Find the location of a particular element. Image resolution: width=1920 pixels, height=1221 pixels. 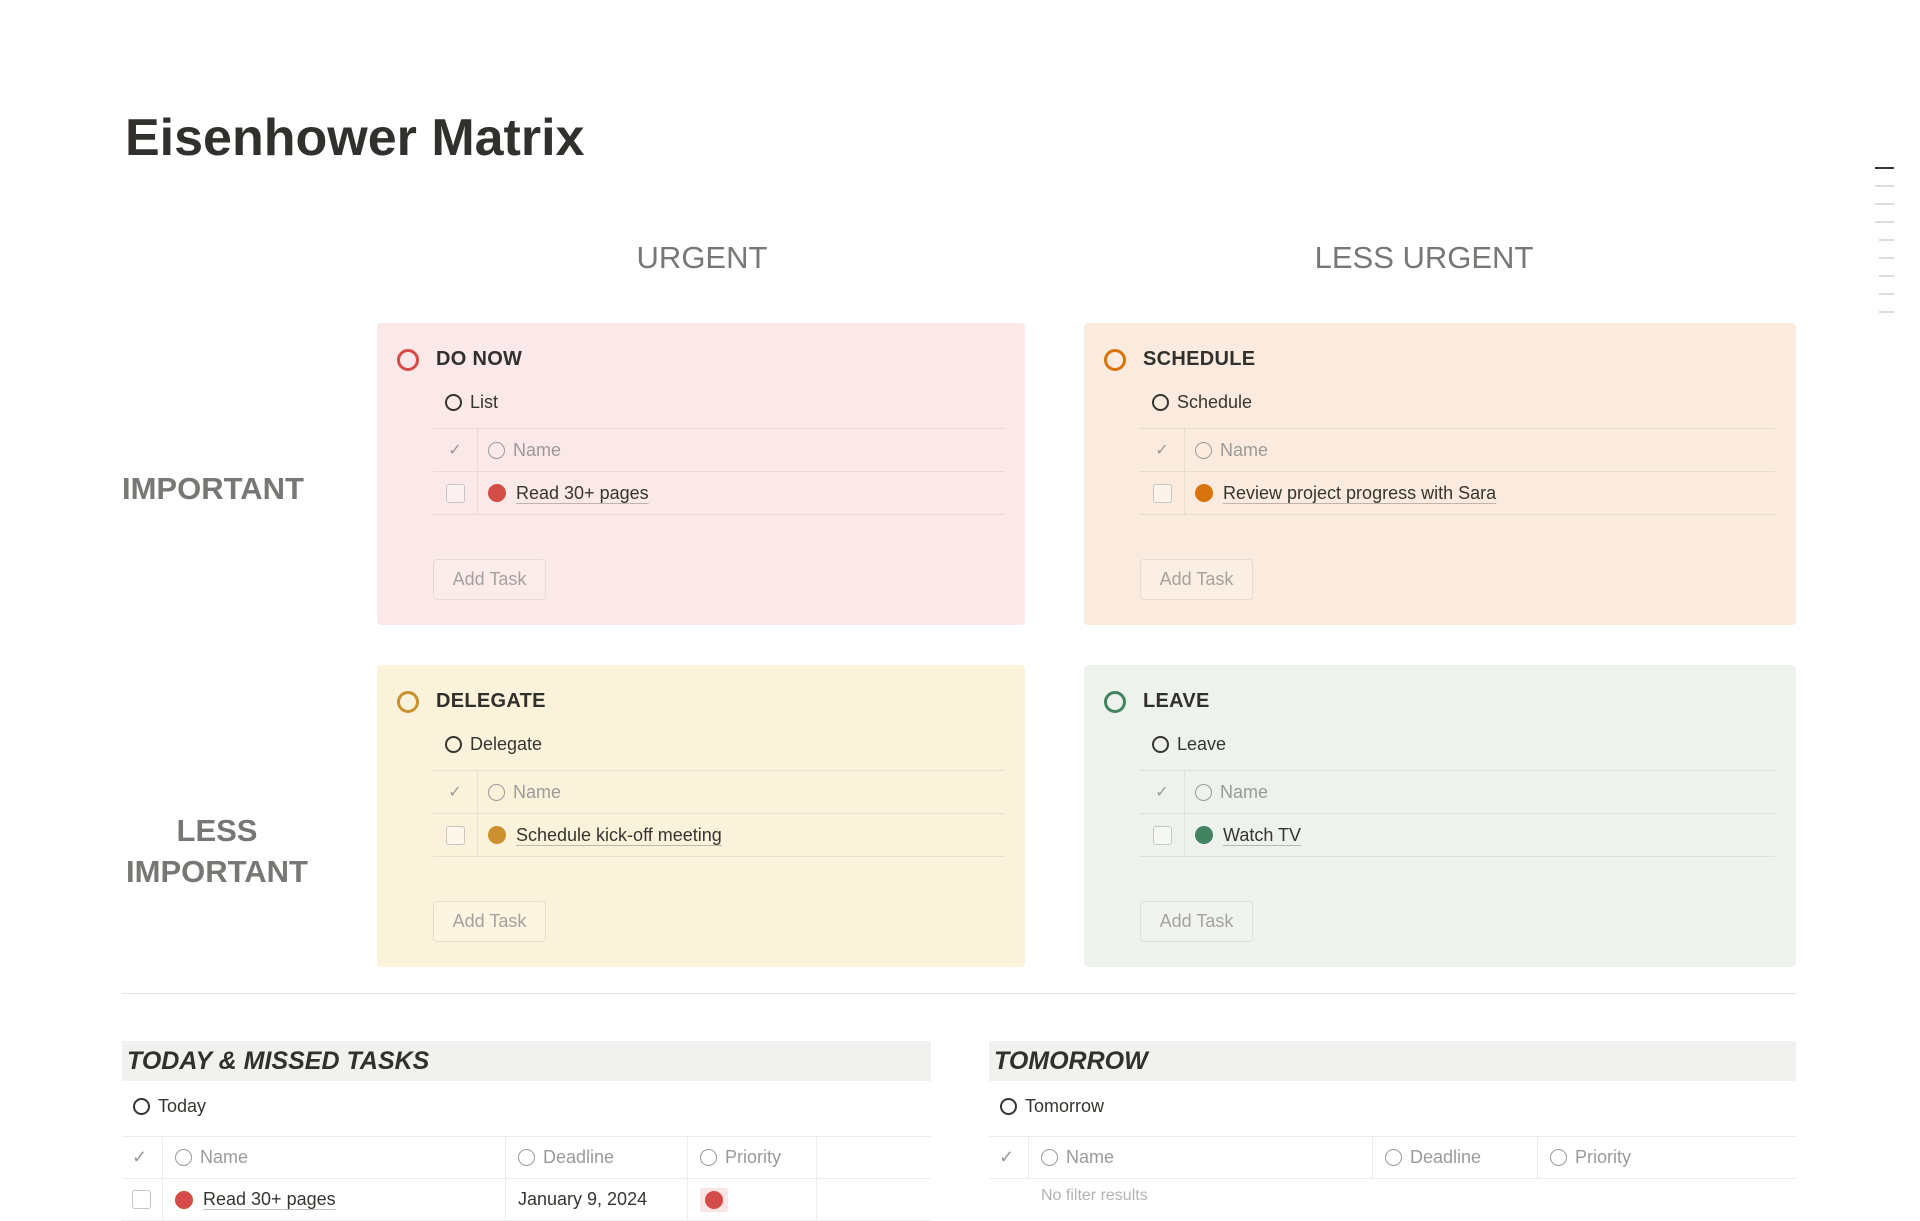

divider is located at coordinates (959, 993).